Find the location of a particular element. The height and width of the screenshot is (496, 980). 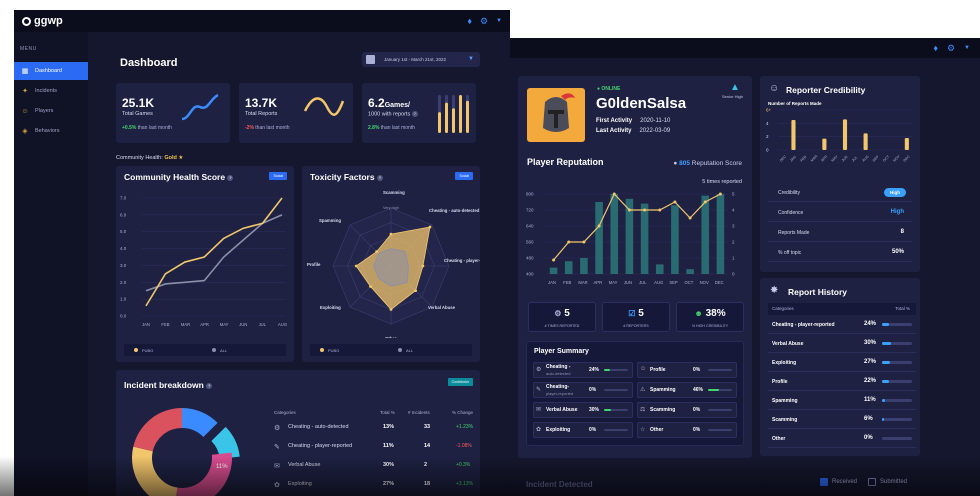

history-row: Verbal Abuse 30% is located at coordinates (842, 344).